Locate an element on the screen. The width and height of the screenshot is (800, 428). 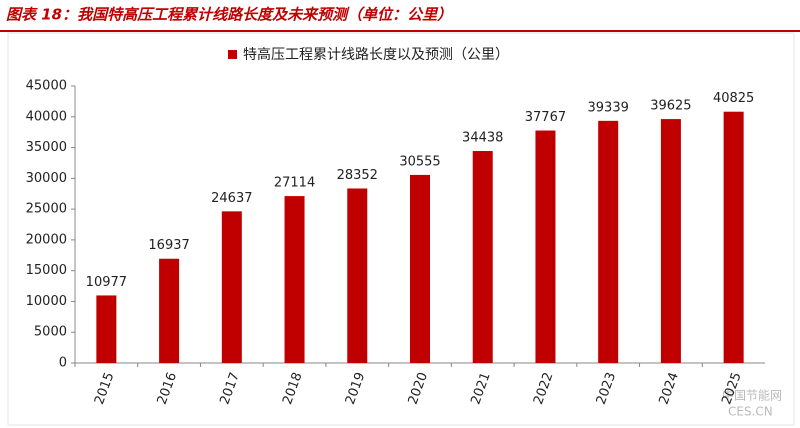
value-label: 34438 is located at coordinates (482, 138).